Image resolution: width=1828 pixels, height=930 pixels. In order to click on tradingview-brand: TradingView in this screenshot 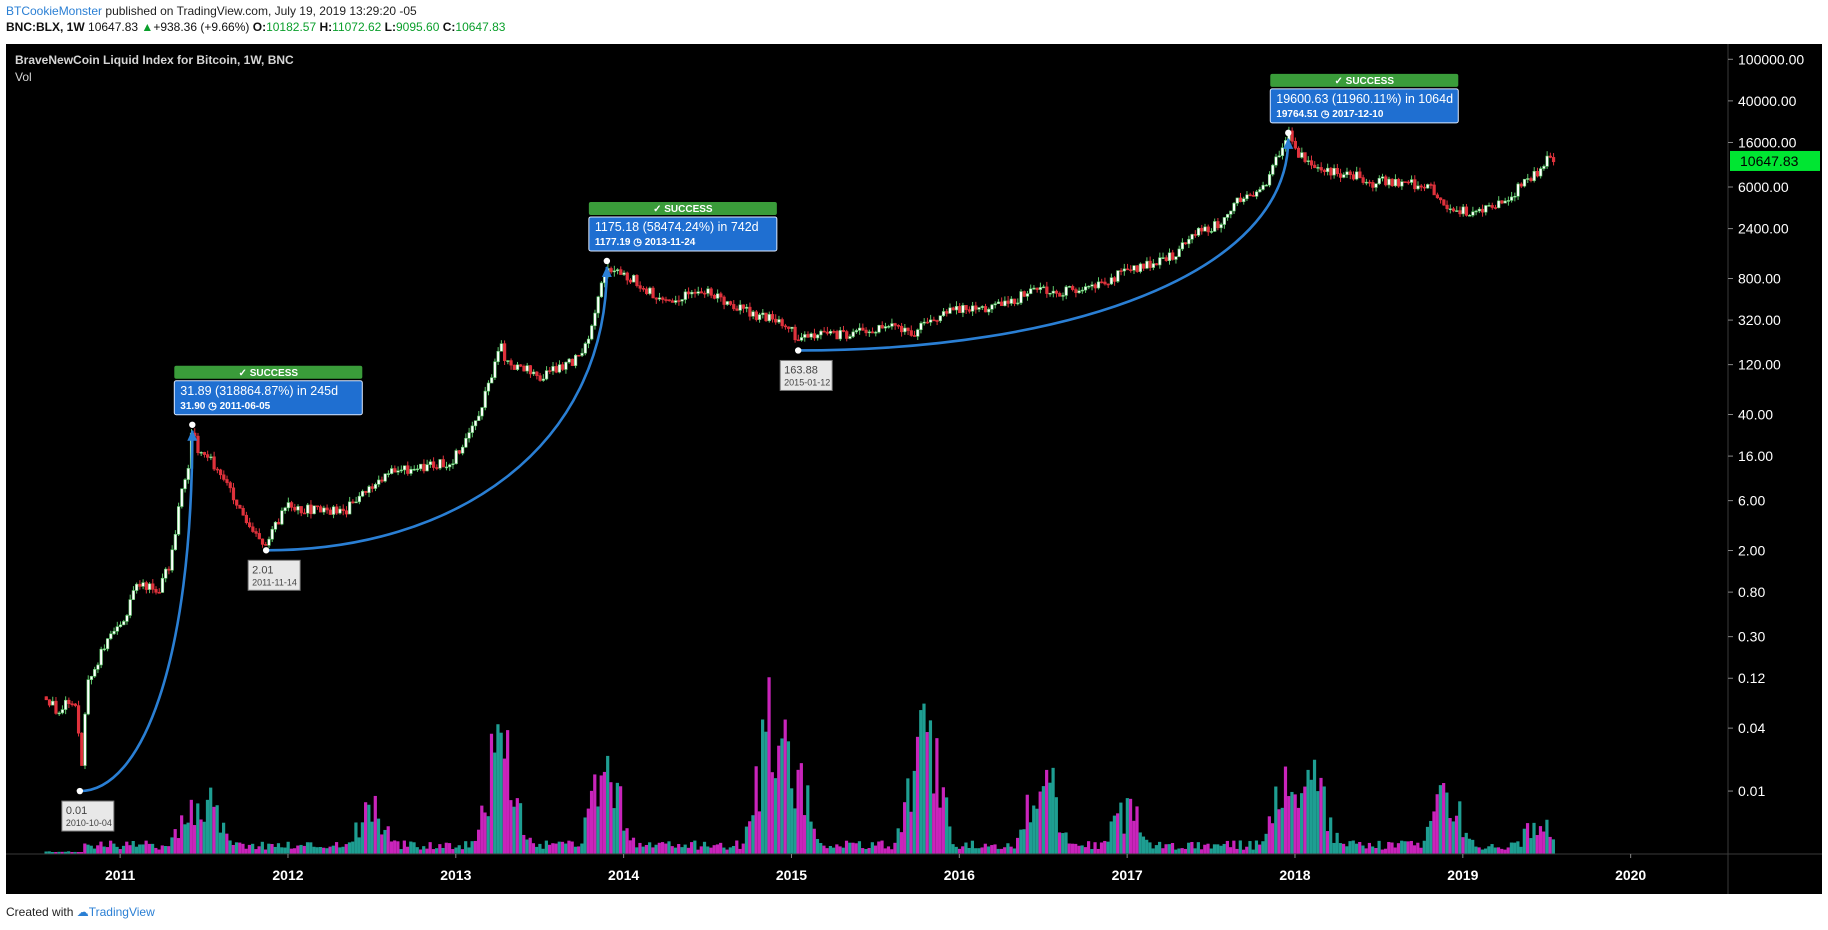, I will do `click(121, 912)`.